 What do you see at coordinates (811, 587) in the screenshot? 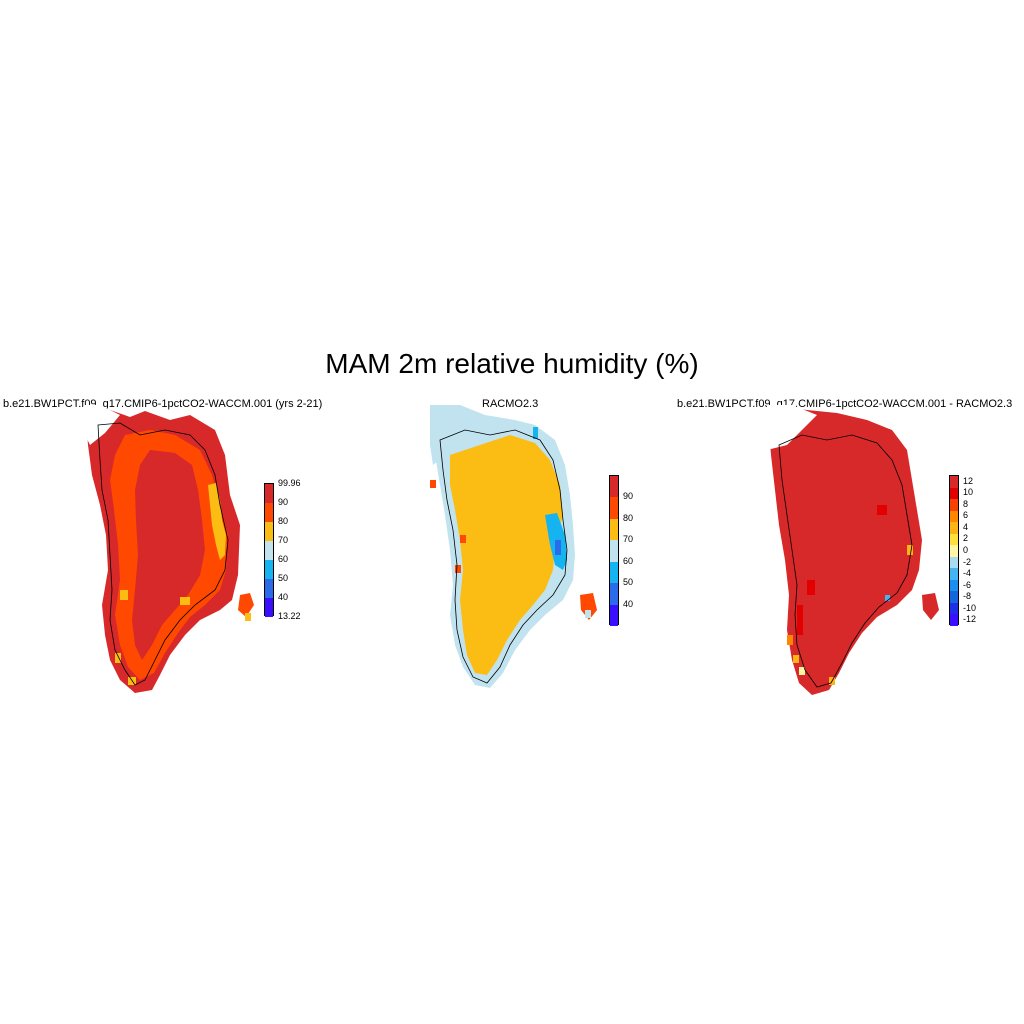
I see `field-diff-12c` at bounding box center [811, 587].